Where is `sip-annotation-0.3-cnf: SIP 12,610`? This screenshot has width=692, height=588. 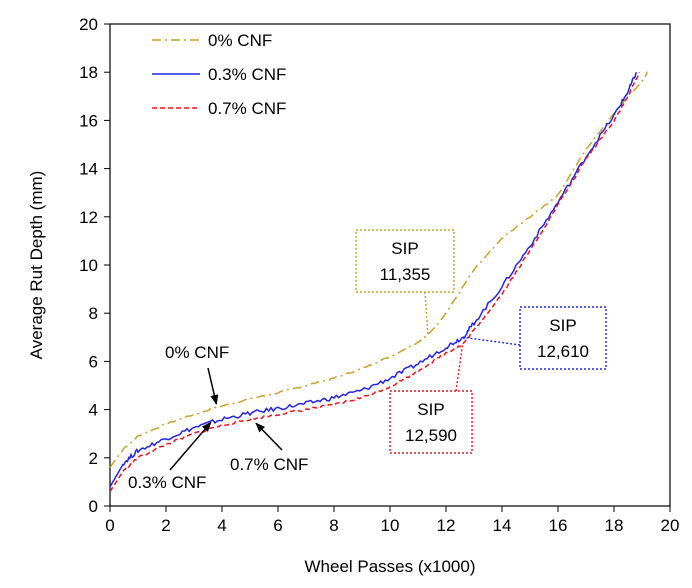
sip-annotation-0.3-cnf: SIP 12,610 is located at coordinates (534, 338).